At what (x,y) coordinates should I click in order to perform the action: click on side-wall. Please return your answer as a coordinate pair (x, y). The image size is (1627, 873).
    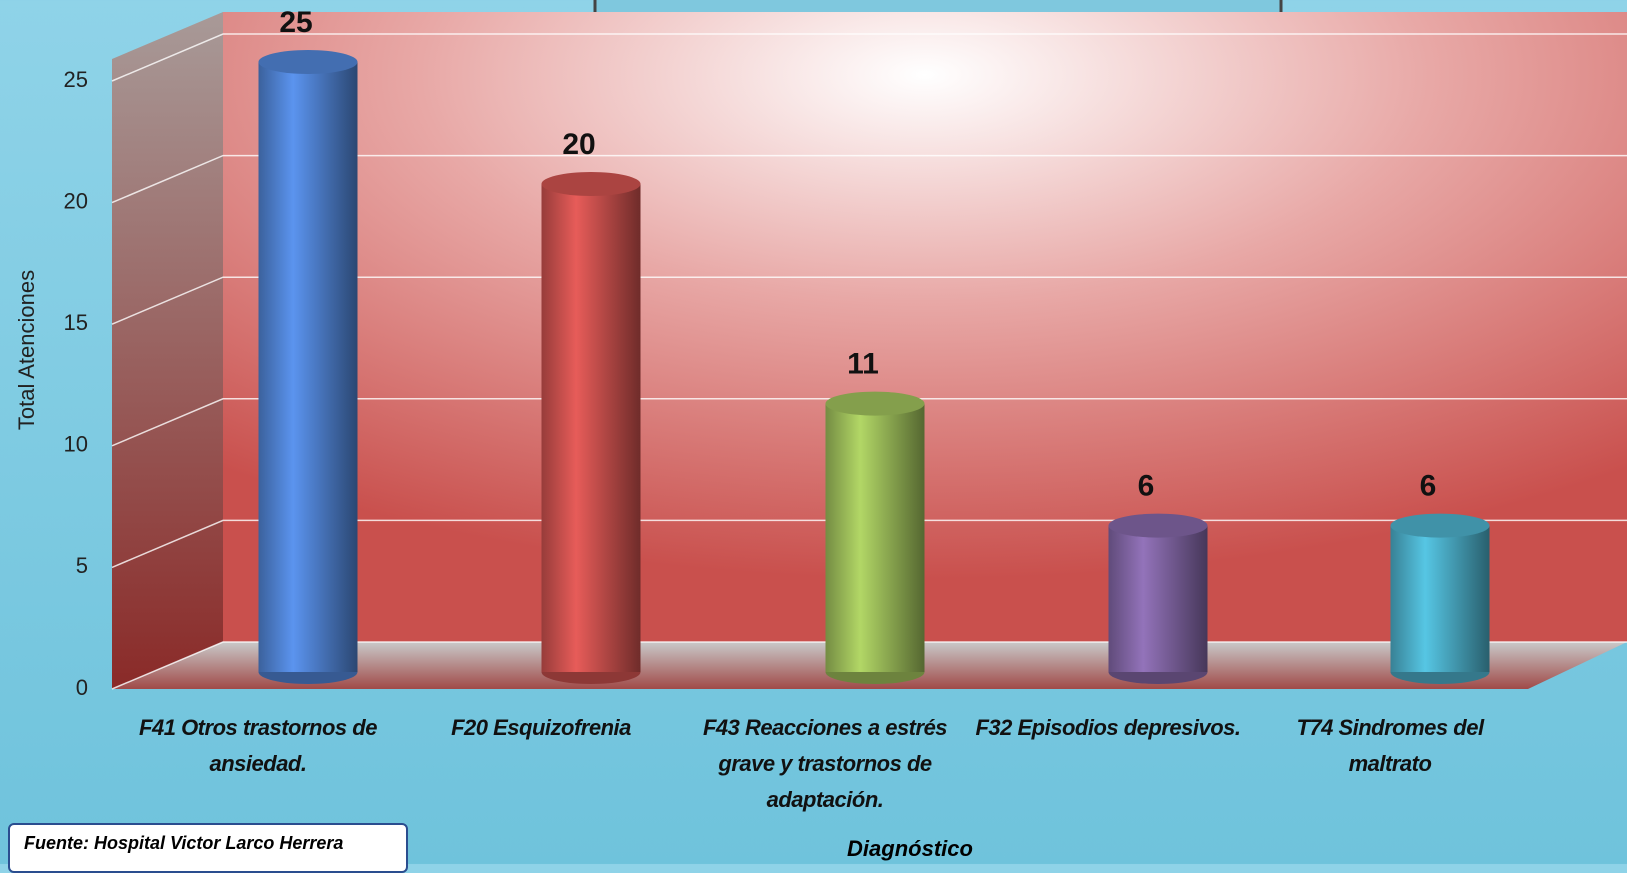
    Looking at the image, I should click on (167, 350).